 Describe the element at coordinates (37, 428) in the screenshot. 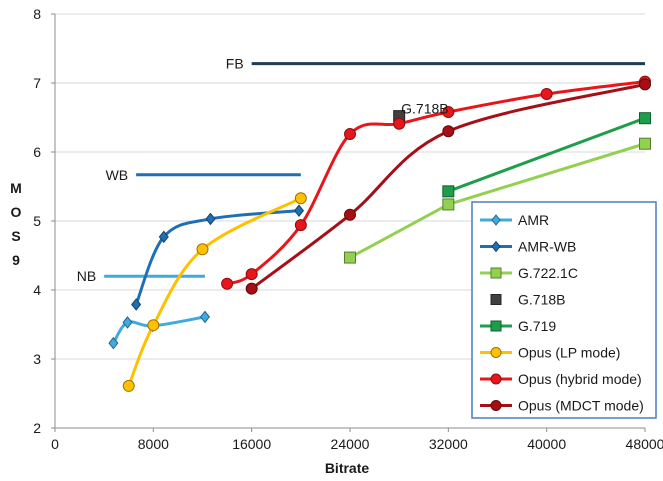

I see `y-tick-label-2: 2` at that location.